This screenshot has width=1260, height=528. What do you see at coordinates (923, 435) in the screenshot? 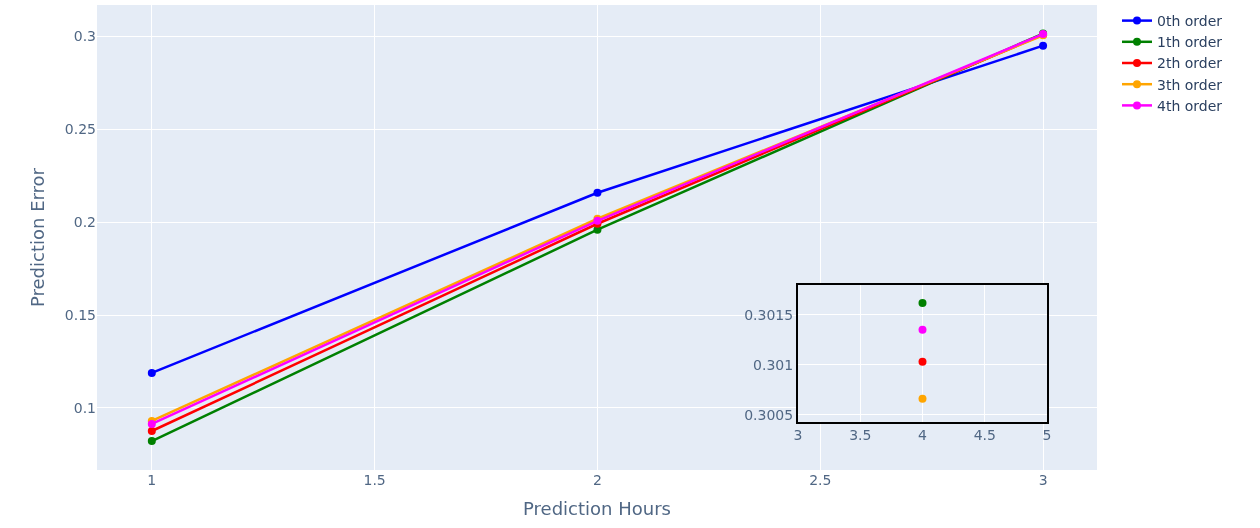
I see `x-tick-label: 4` at bounding box center [923, 435].